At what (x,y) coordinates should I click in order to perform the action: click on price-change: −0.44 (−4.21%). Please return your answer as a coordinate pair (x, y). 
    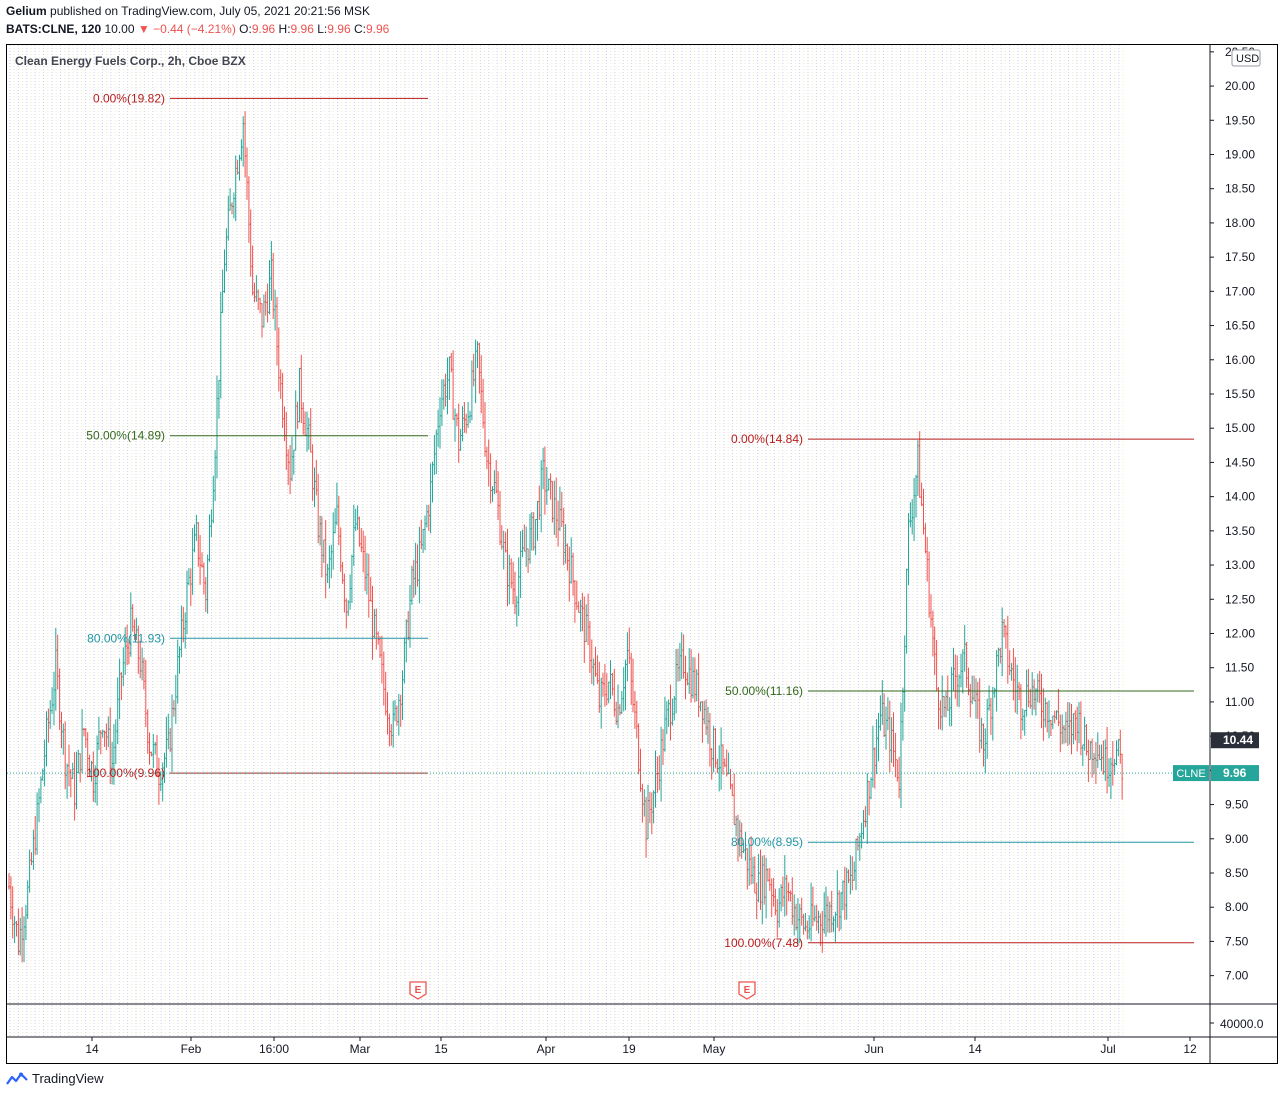
    Looking at the image, I should click on (194, 29).